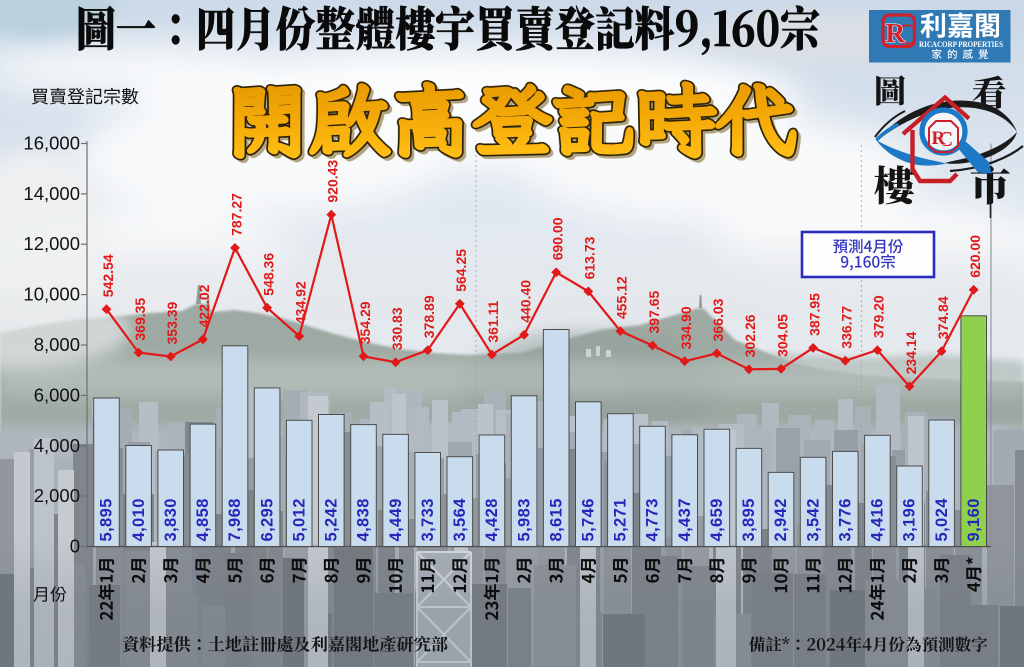  Describe the element at coordinates (267, 519) in the screenshot. I see `svg-text: 6,295` at that location.